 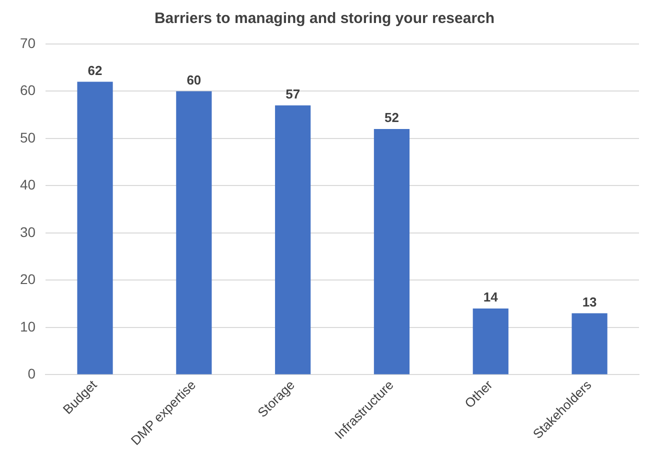 I want to click on y-tick-label: 10, so click(x=28, y=326).